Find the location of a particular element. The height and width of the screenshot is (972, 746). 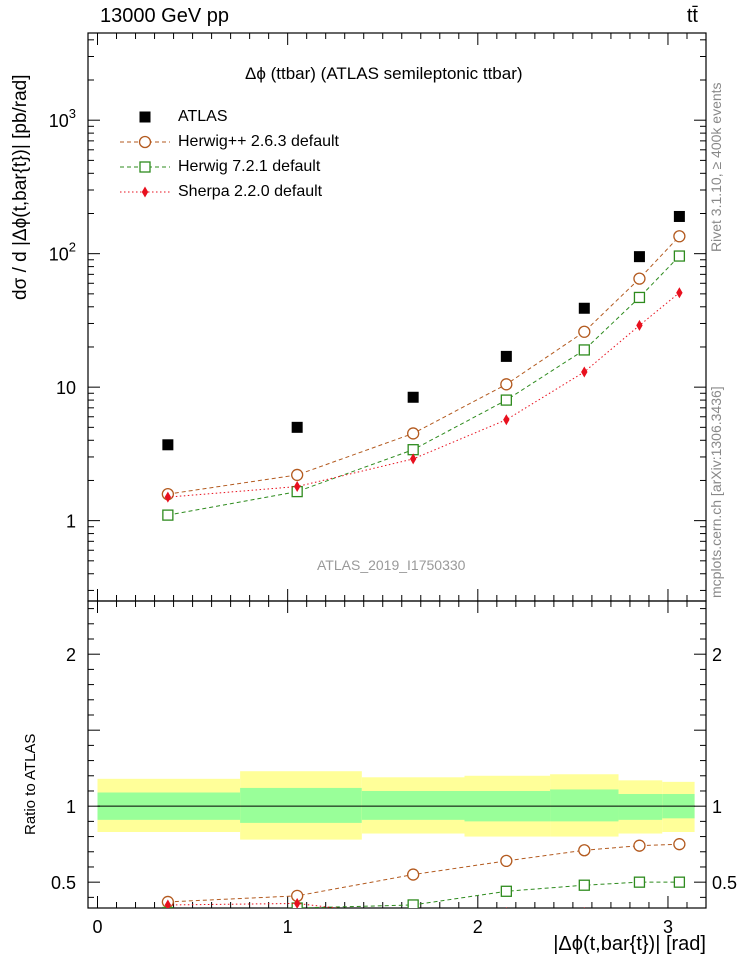

legend-label-3: Sherpa 2.2.0 default is located at coordinates (250, 191).